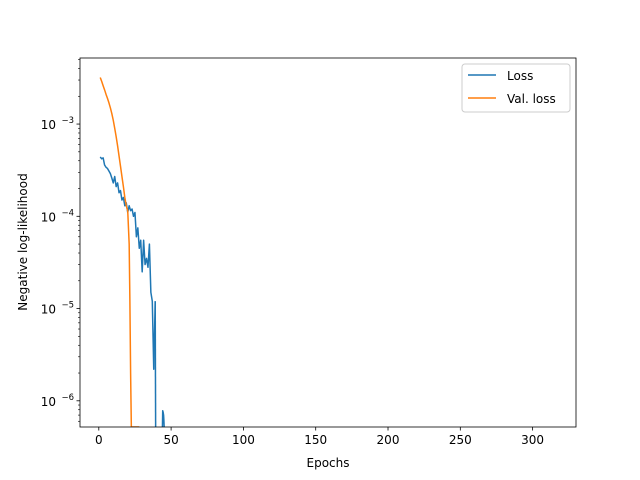 The image size is (640, 480). What do you see at coordinates (520, 76) in the screenshot?
I see `legend-label-loss: Loss` at bounding box center [520, 76].